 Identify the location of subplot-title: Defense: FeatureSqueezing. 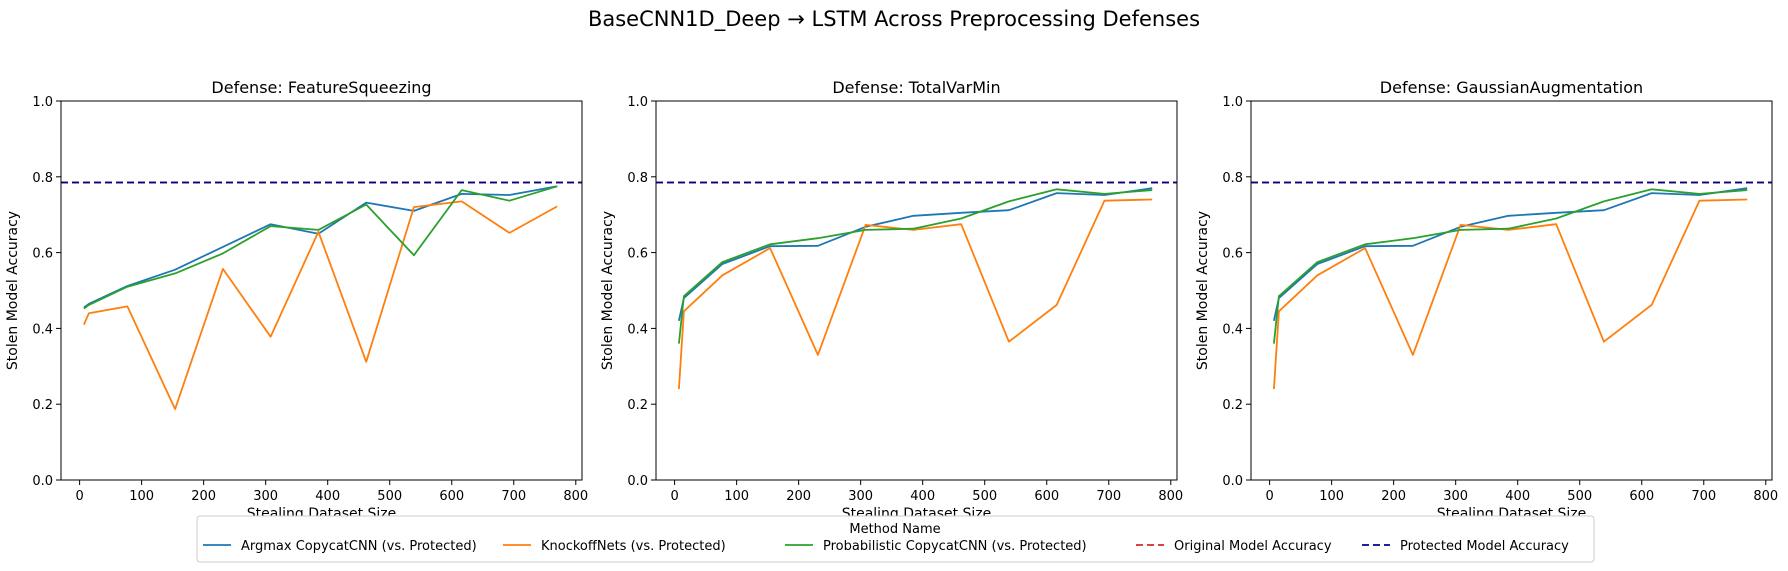
(321, 87).